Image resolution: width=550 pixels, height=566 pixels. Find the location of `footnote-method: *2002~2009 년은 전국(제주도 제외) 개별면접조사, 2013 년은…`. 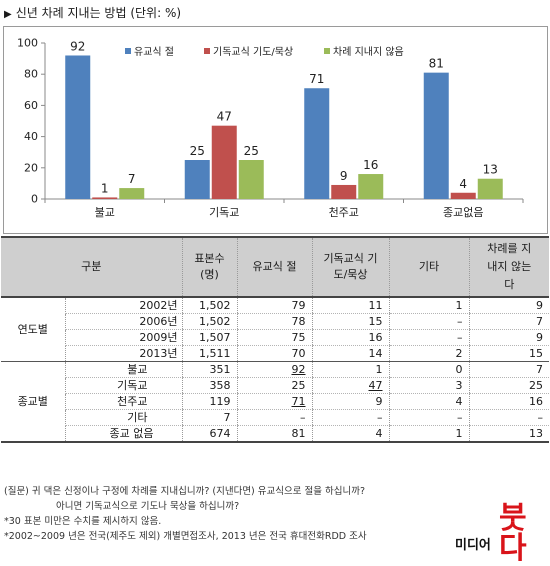

footnote-method: *2002~2009 년은 전국(제주도 제외) 개별면접조사, 2013 년은… is located at coordinates (185, 536).